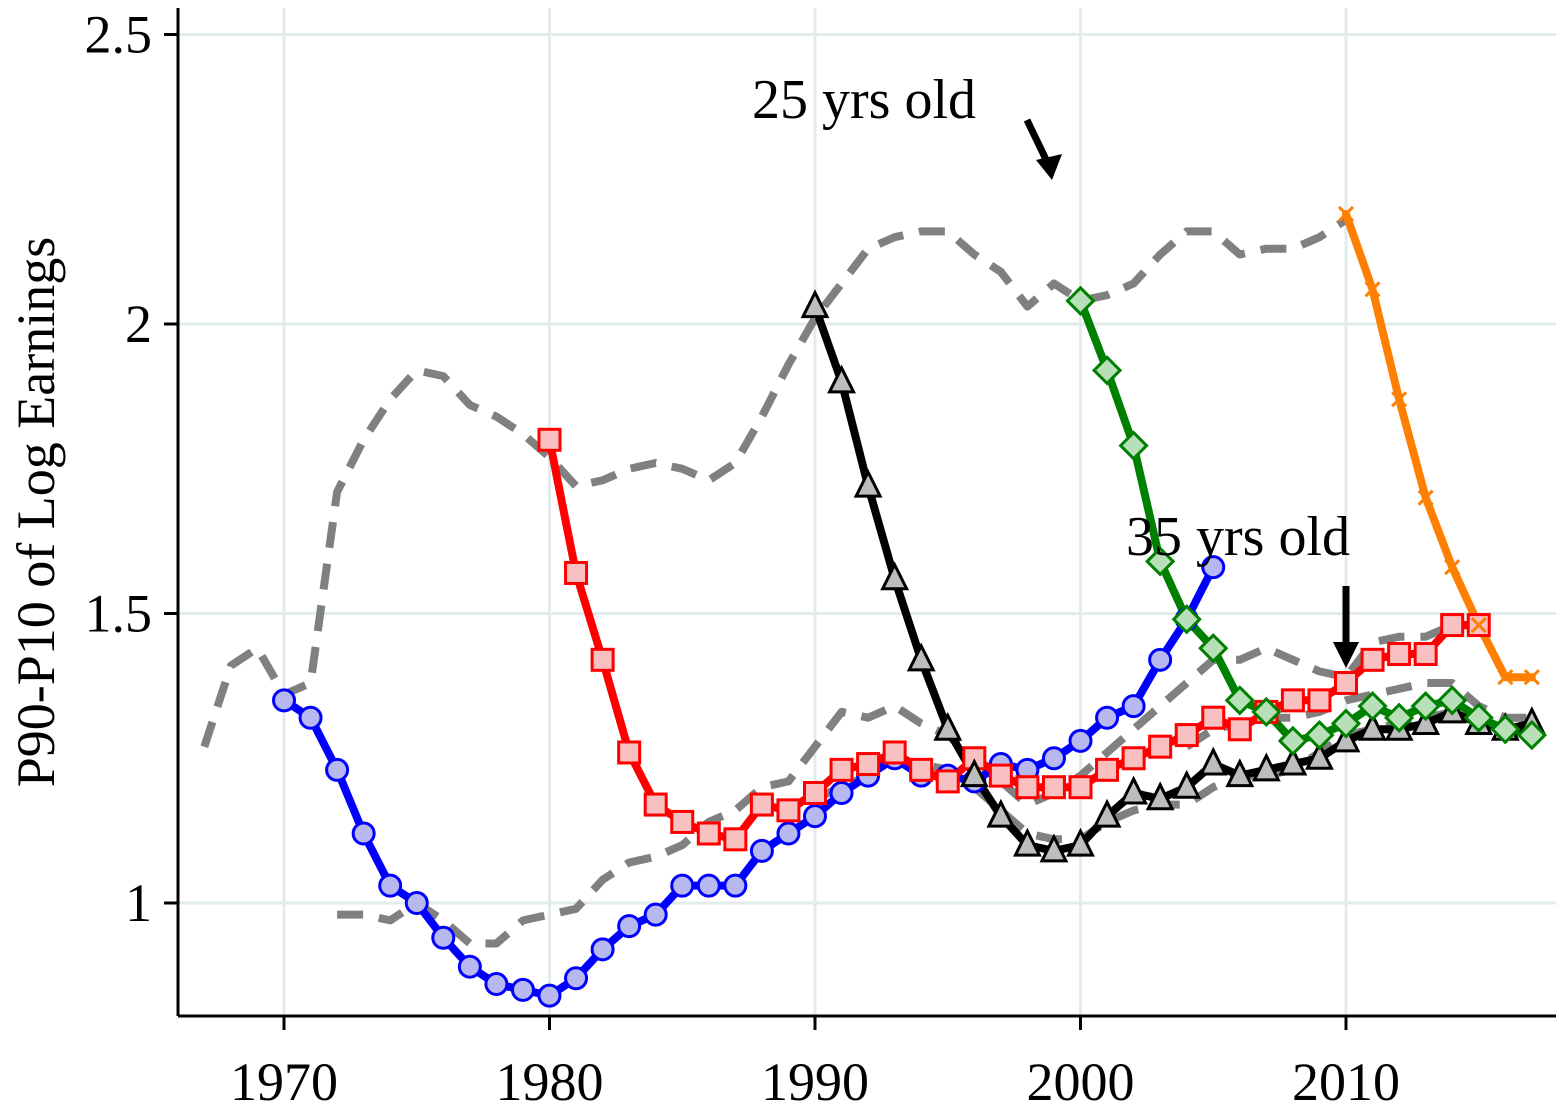 The image size is (1564, 1109). I want to click on y-tick-label: 1.5, so click(119, 614).